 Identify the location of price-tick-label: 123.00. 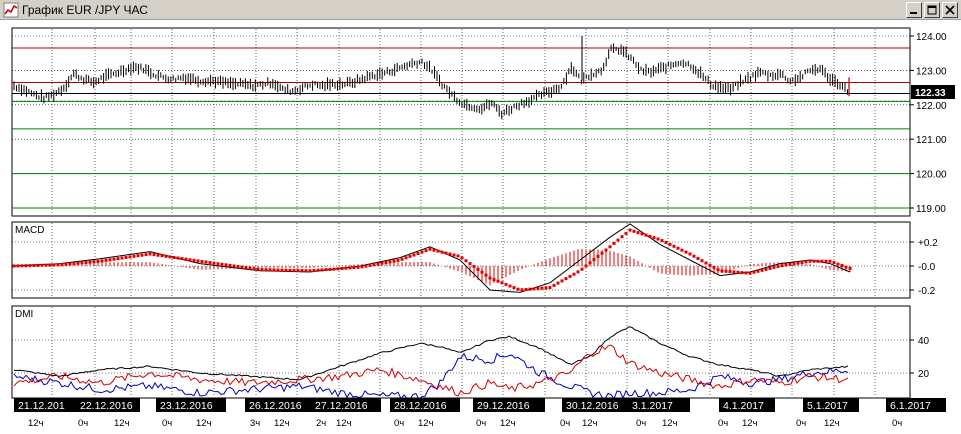
(931, 71).